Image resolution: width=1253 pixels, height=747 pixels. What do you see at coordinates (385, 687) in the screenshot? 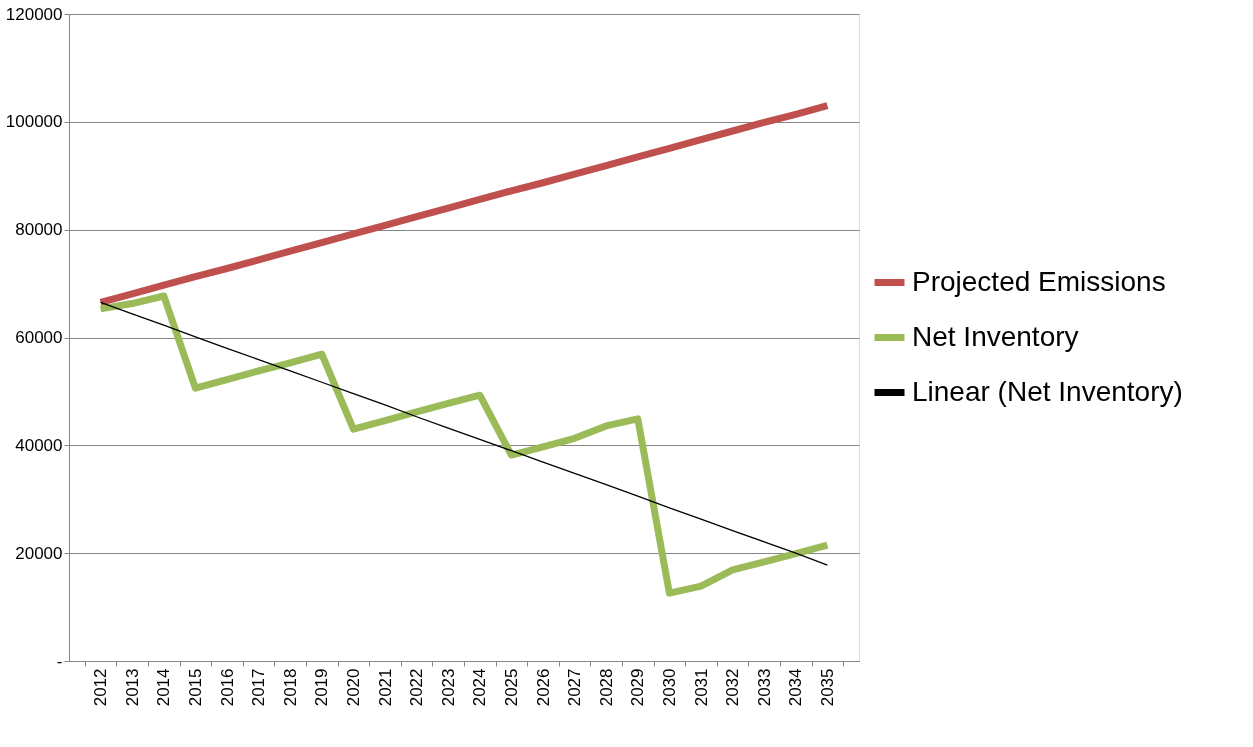
I see `x-tick-label: 2021` at bounding box center [385, 687].